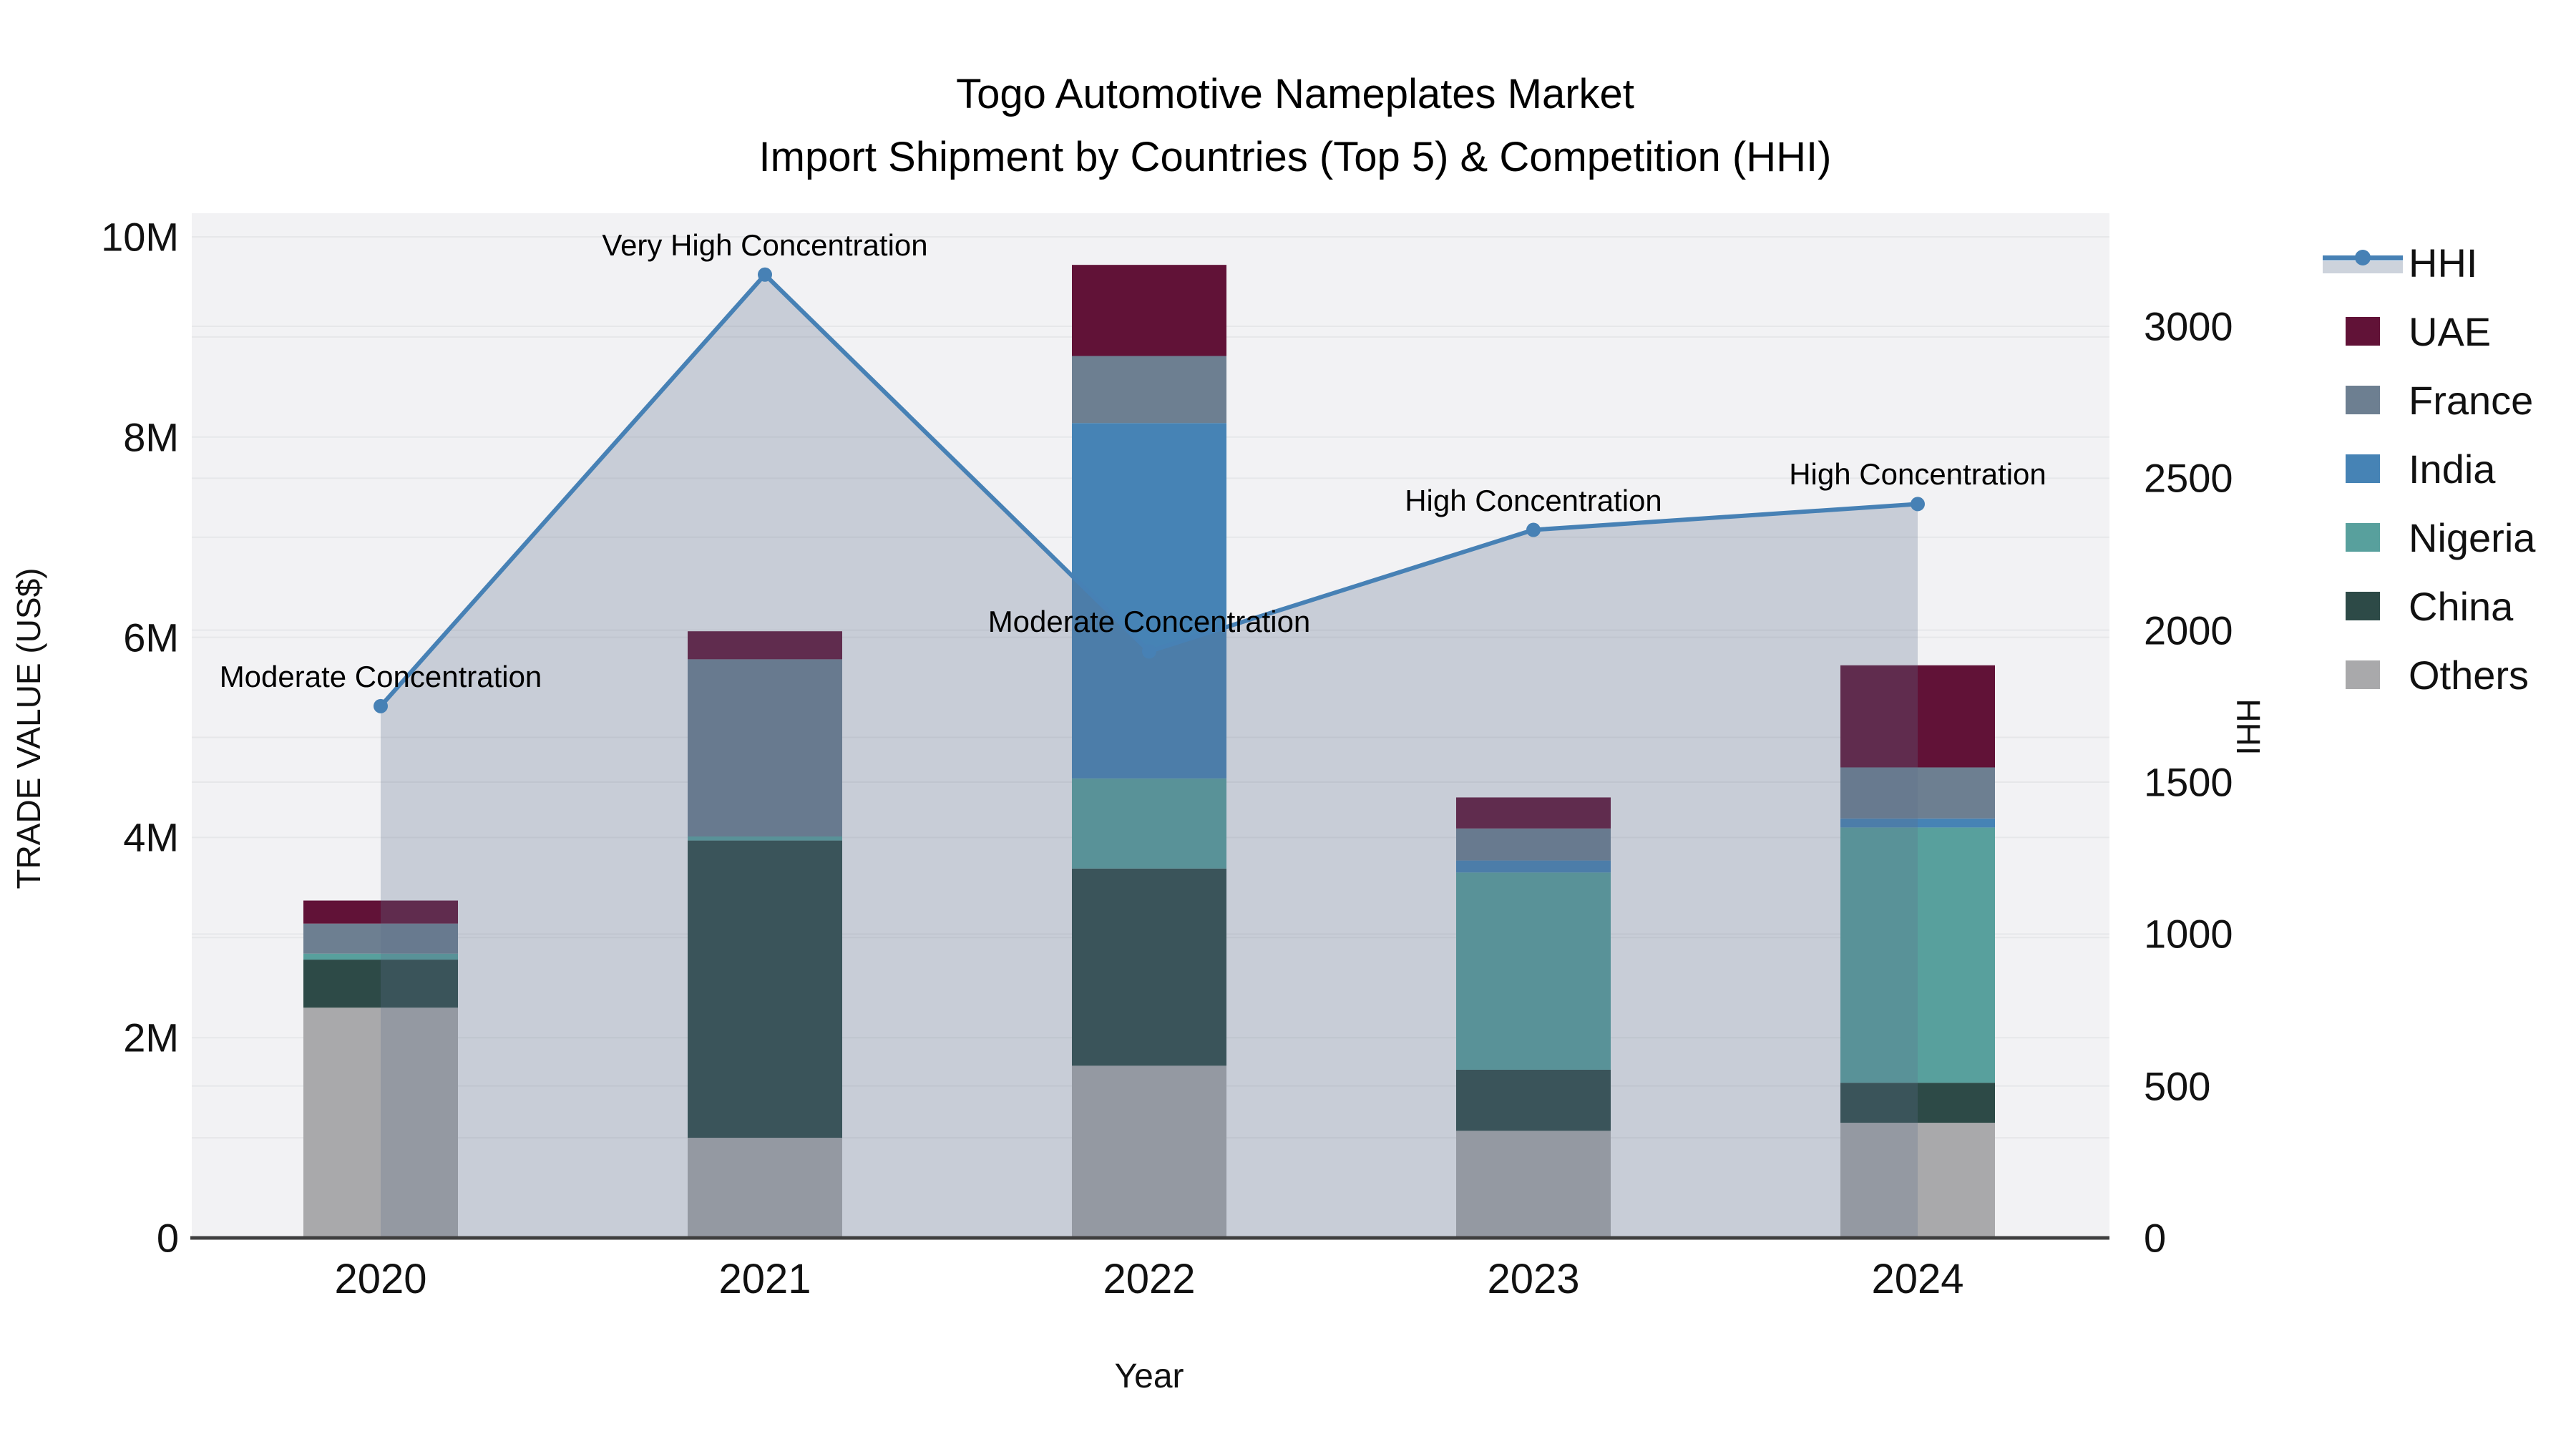 This screenshot has width=2576, height=1449. Describe the element at coordinates (151, 837) in the screenshot. I see `y-left-tick-4M: 4M` at that location.